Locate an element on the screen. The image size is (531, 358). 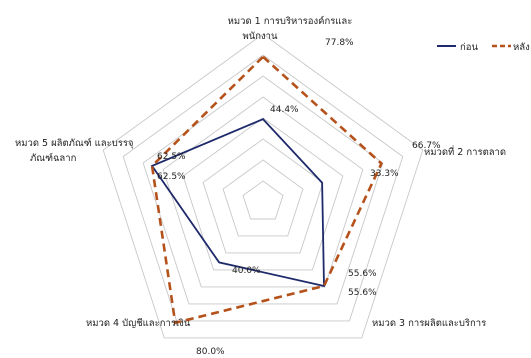
value-label-6: 55.6% is located at coordinates (362, 274).